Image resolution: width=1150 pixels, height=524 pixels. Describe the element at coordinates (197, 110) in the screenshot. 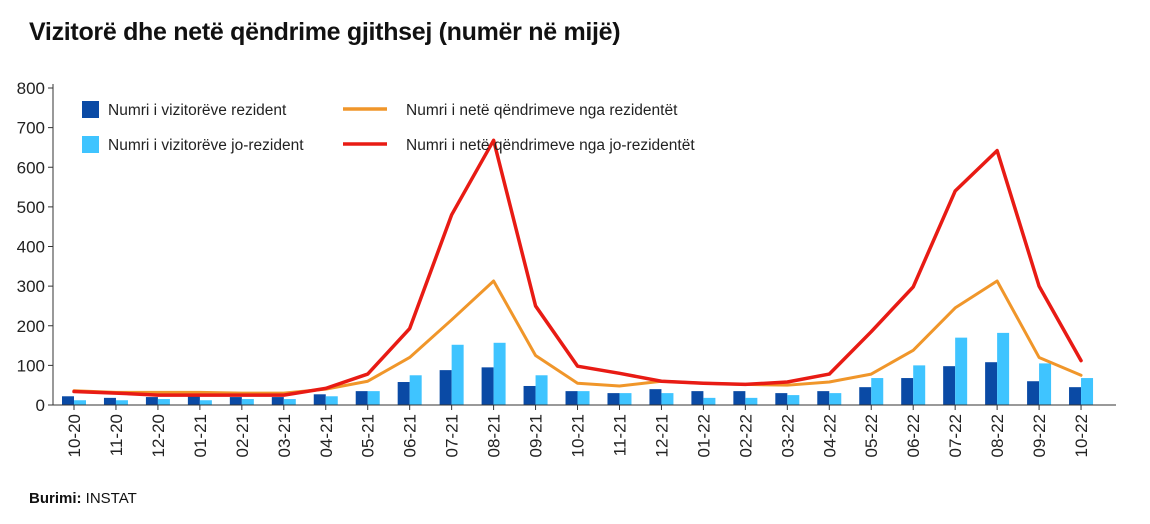

I see `legend-resident-visitors-label: Numri i vizitorëve rezident` at that location.